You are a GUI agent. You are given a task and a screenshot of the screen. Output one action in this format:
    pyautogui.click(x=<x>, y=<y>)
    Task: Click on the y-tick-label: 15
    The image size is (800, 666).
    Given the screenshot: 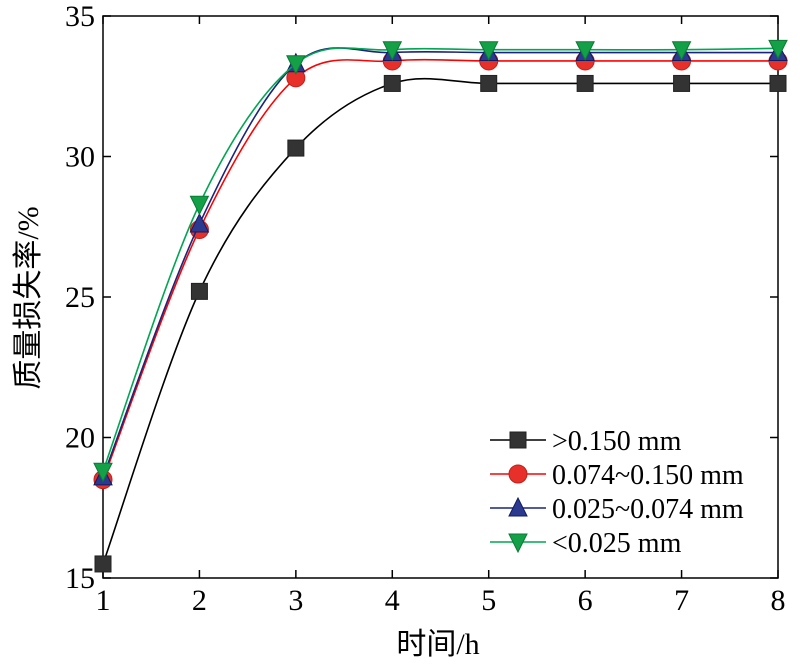 What is the action you would take?
    pyautogui.click(x=80, y=578)
    